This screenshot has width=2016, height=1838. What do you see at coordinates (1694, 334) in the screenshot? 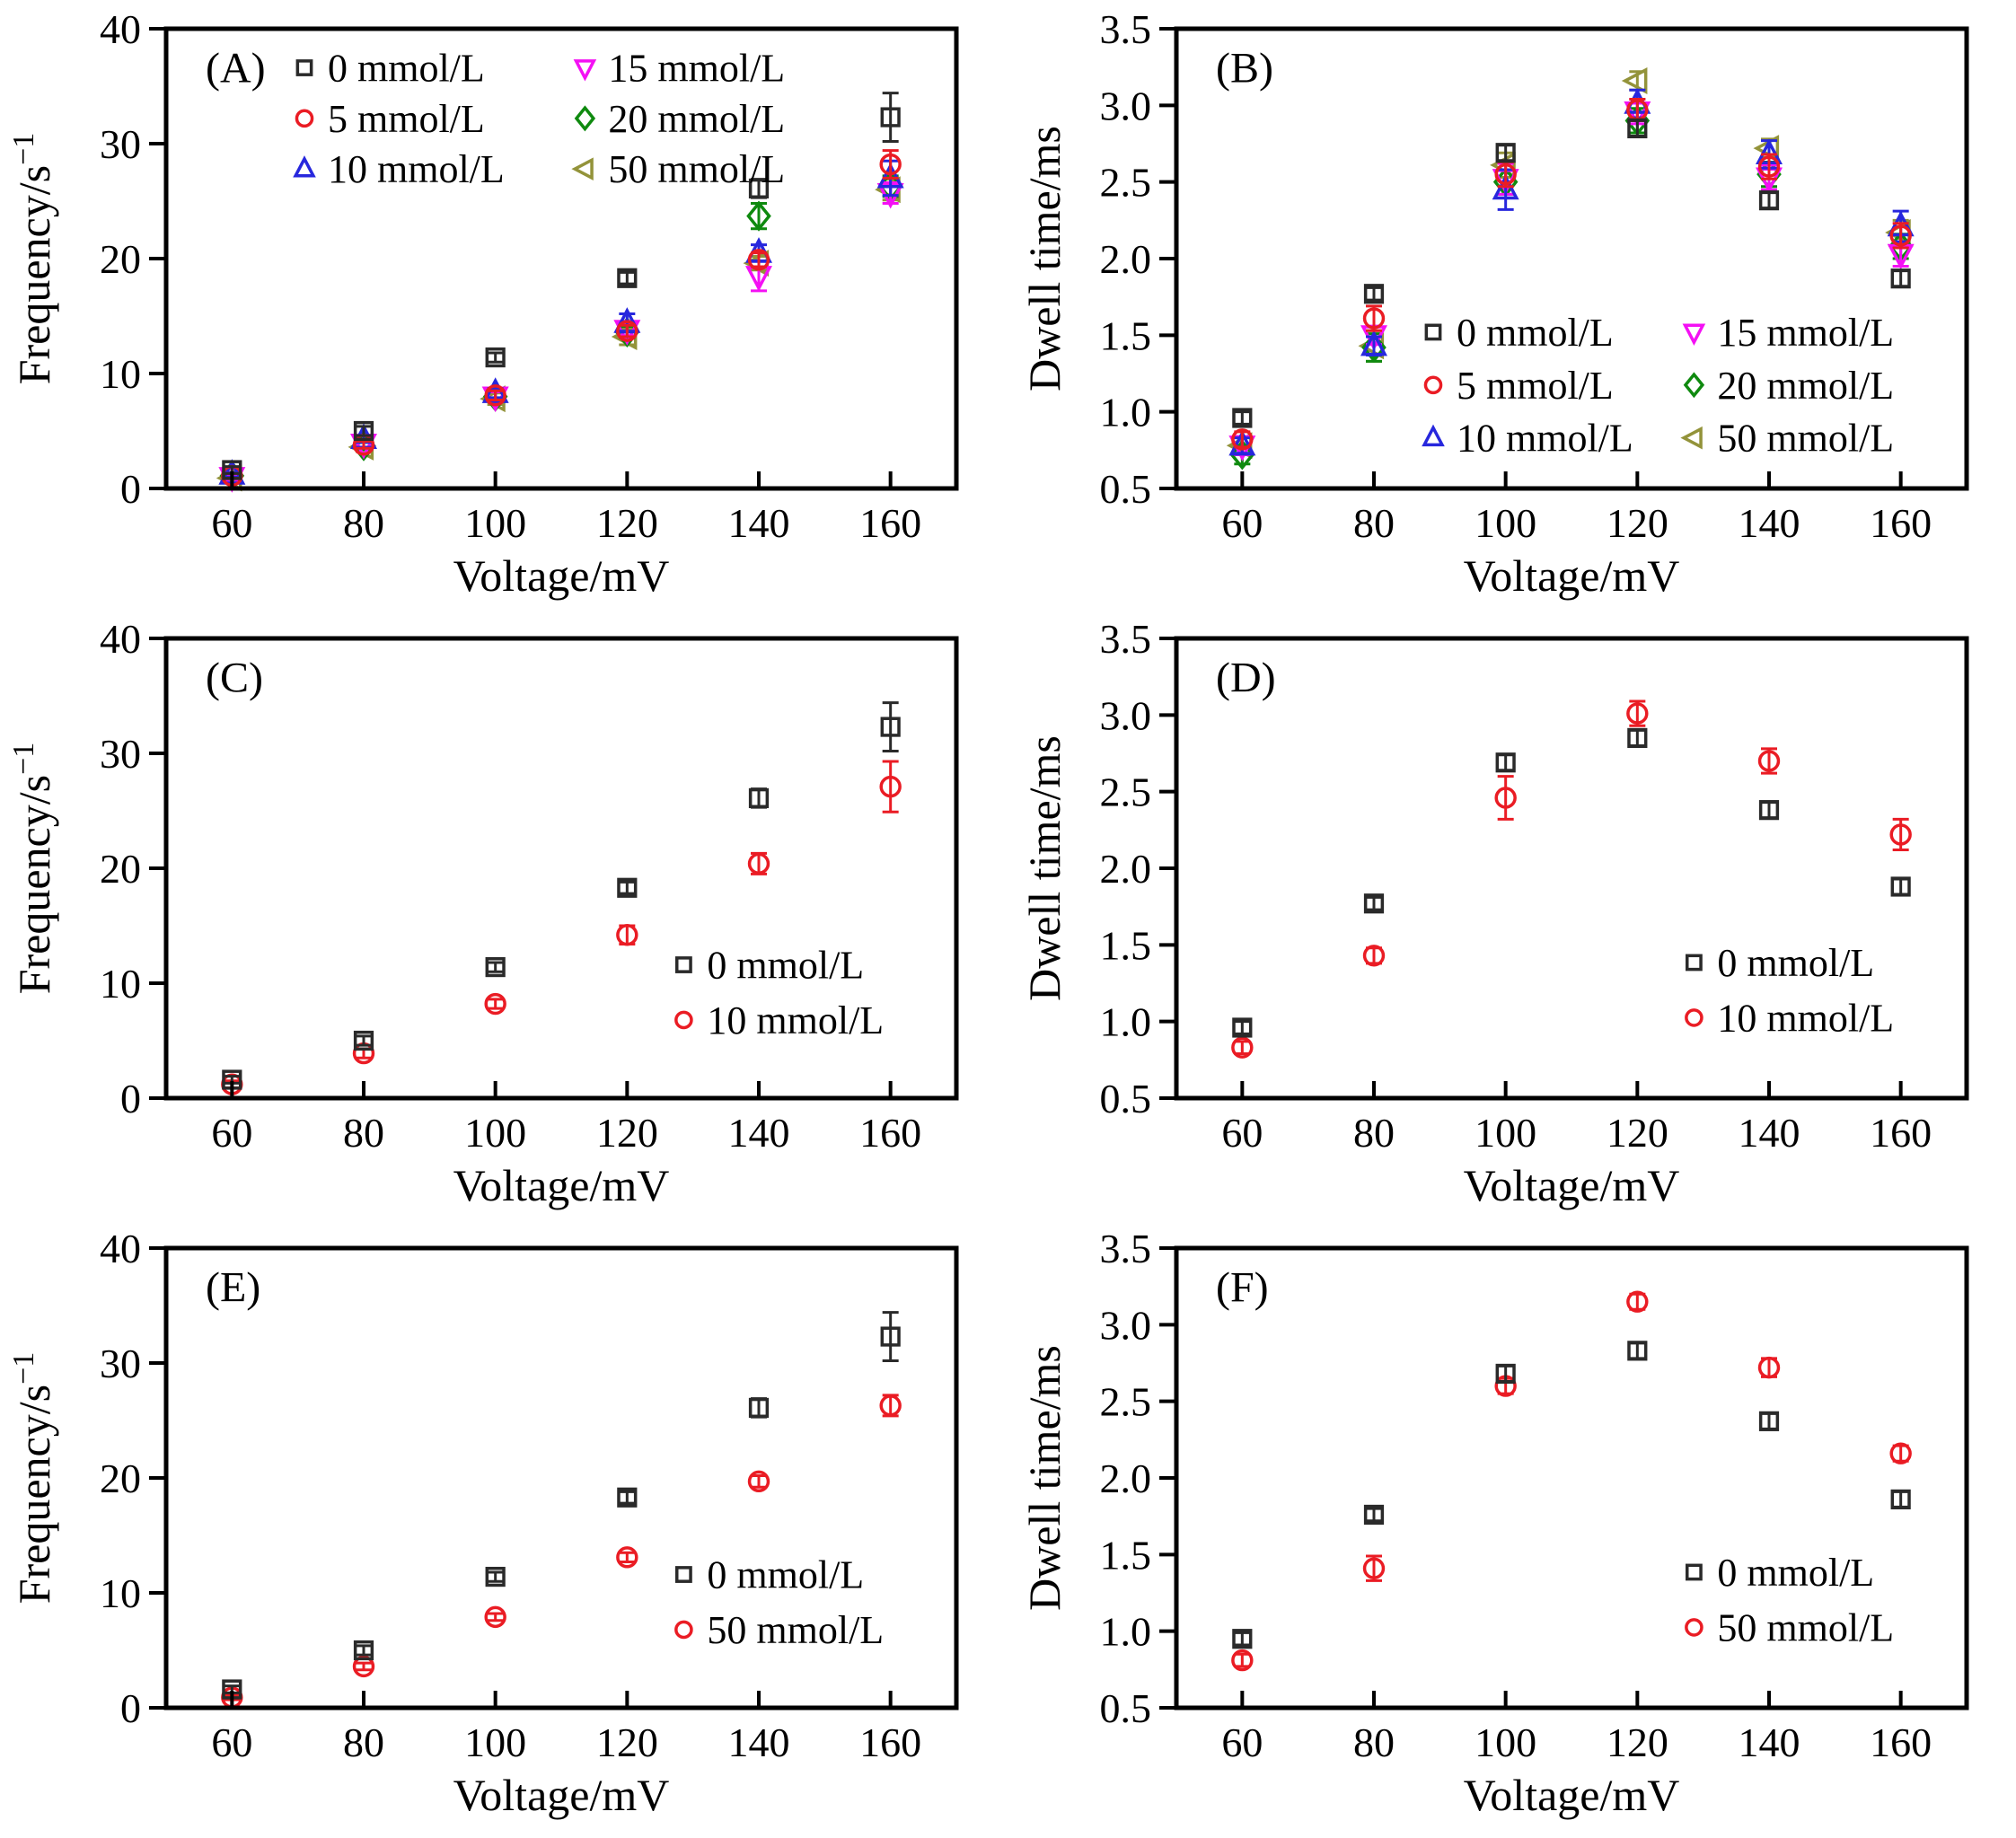
I see `triangle-down-marker` at bounding box center [1694, 334].